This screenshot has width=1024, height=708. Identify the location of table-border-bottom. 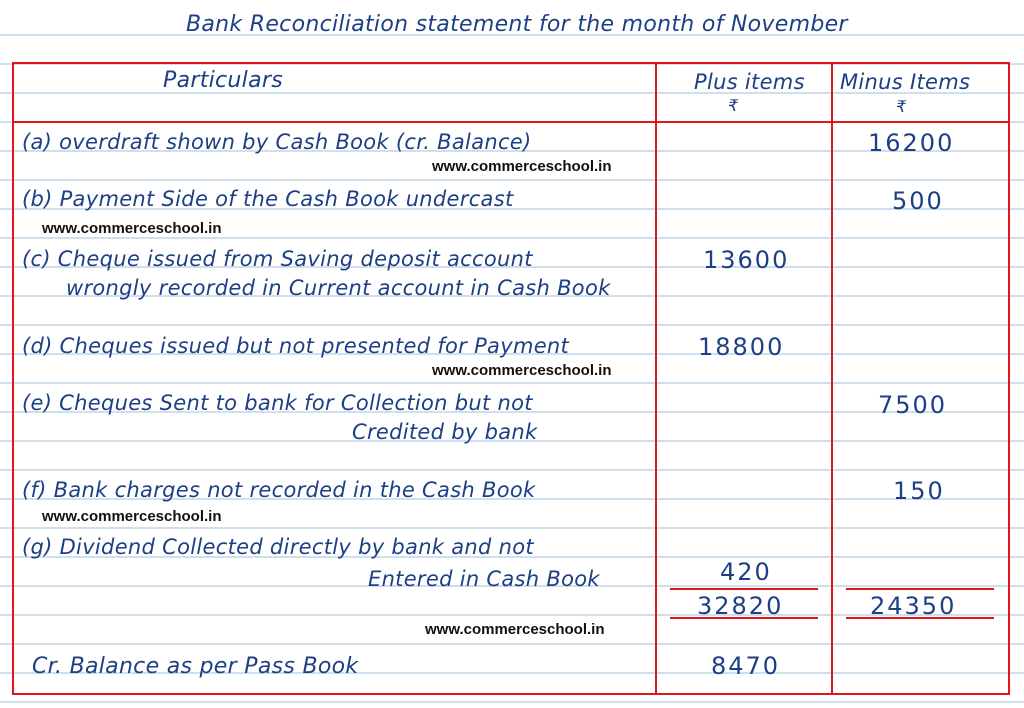
(511, 694).